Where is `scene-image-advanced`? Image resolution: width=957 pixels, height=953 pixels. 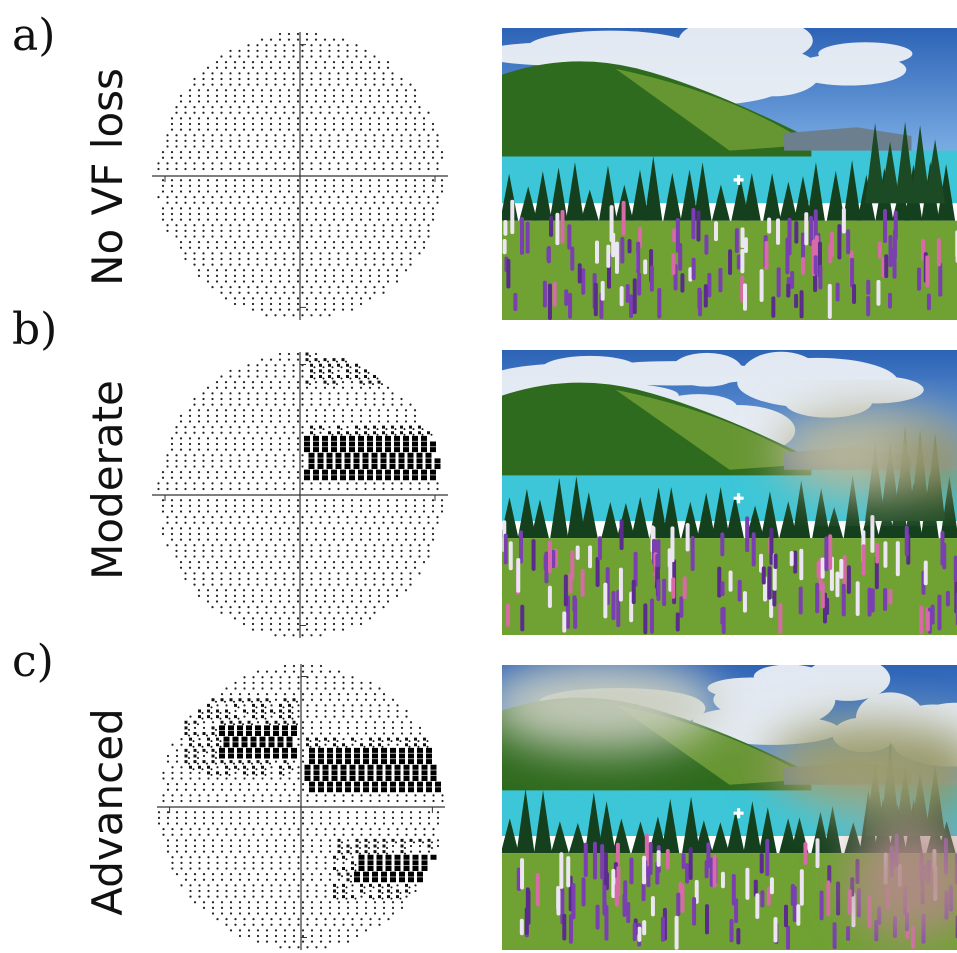
scene-image-advanced is located at coordinates (729, 807).